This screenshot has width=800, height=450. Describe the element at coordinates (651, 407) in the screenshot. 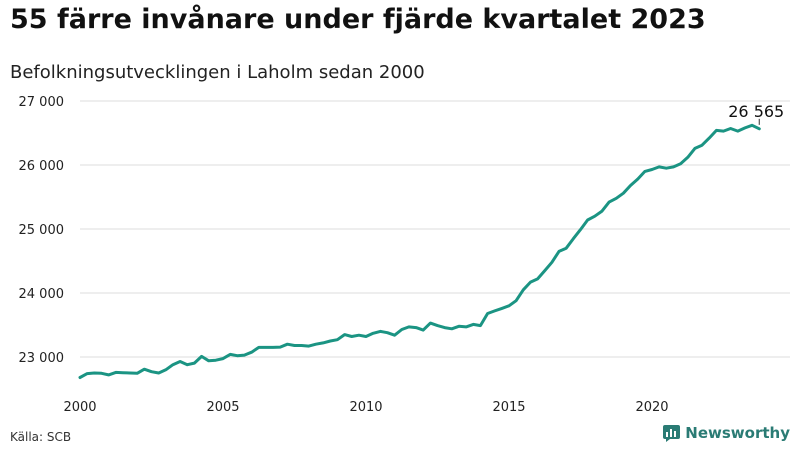

I see `x-tick-label: 2020` at that location.